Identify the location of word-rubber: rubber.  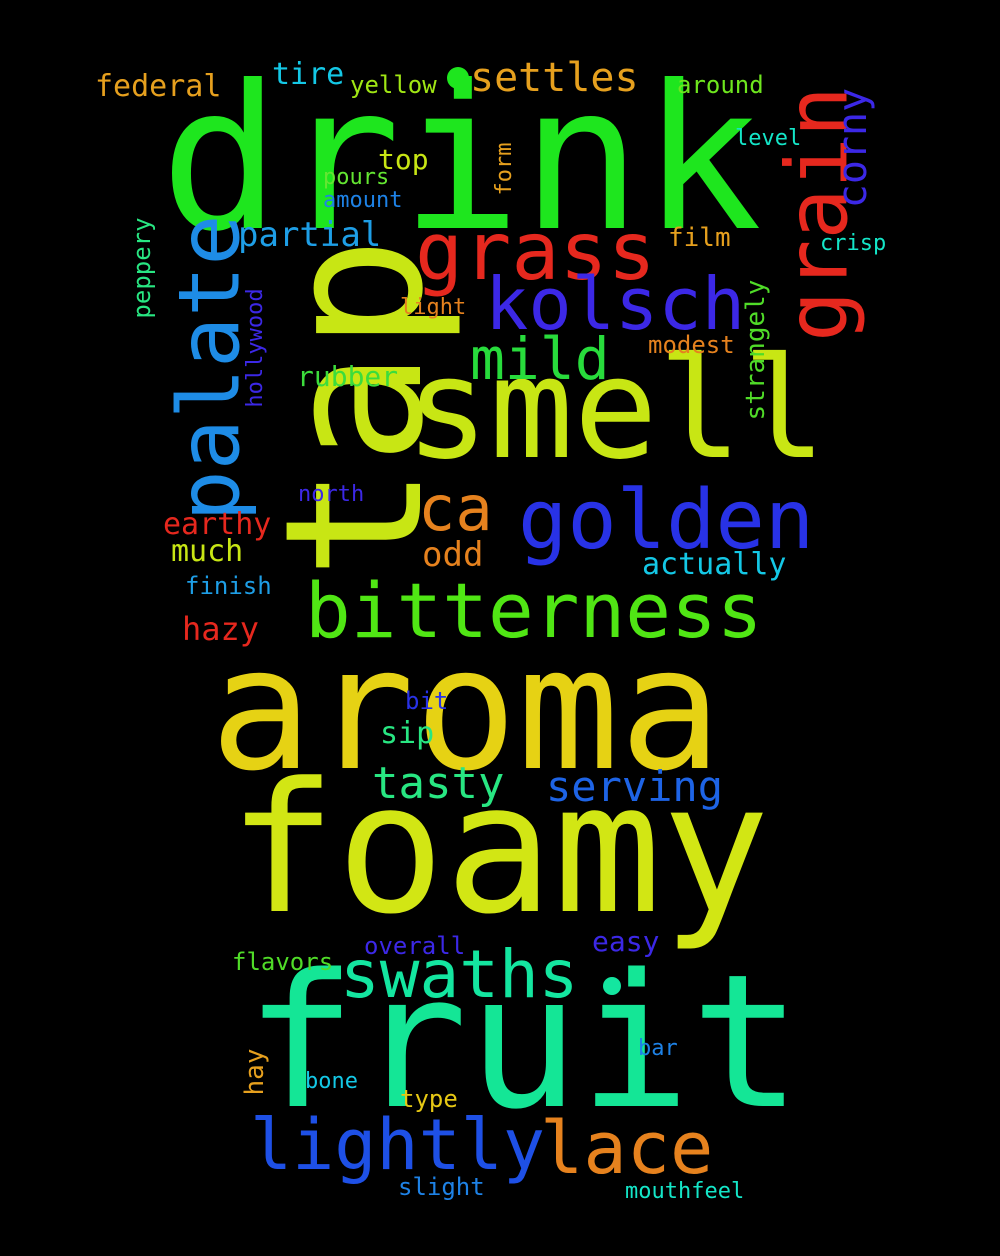
(348, 376).